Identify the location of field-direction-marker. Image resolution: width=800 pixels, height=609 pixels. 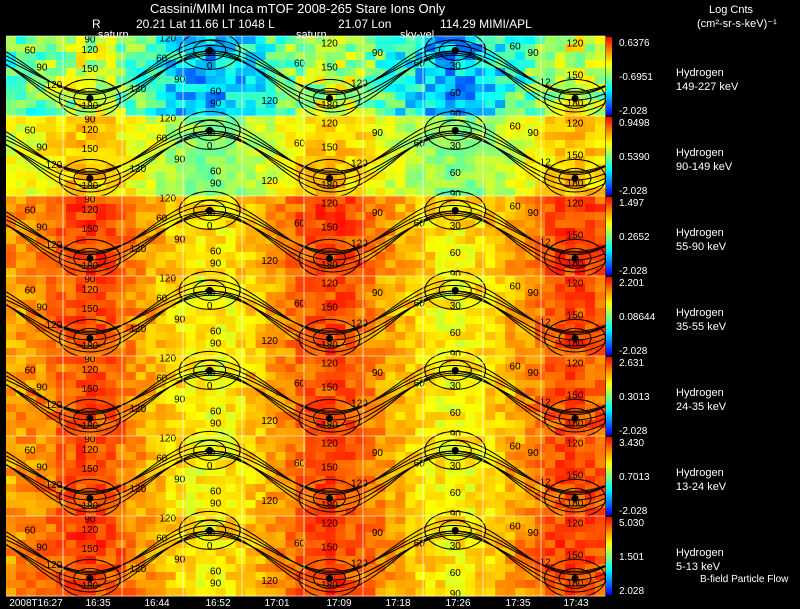
(90, 578).